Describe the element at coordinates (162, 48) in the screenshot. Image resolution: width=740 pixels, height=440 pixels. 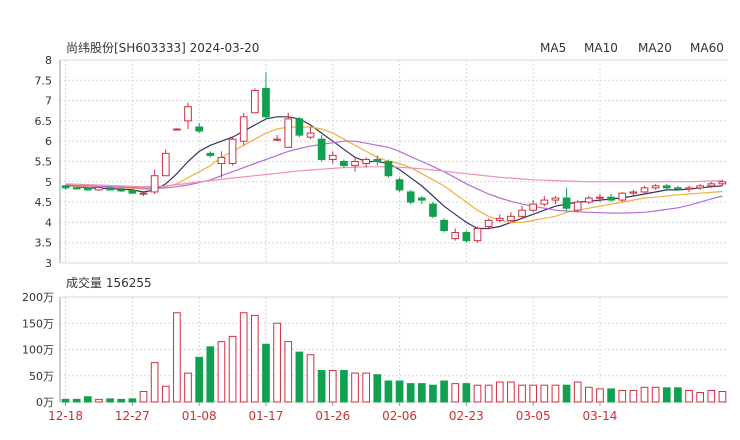
I see `chart-title: 尚纬股份[SH603333] 2024-03-20` at that location.